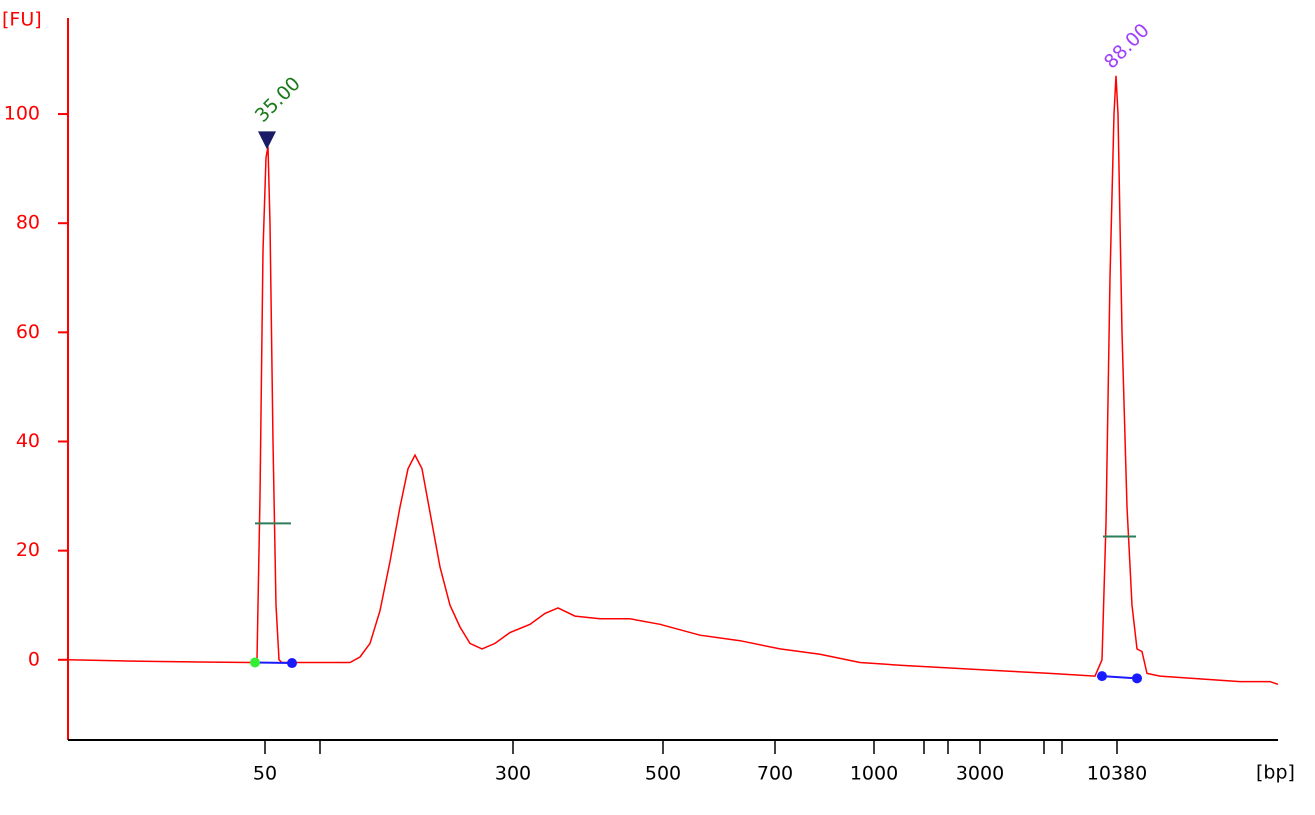 This screenshot has height=815, width=1315. Describe the element at coordinates (28, 441) in the screenshot. I see `y-tick-label: 40` at that location.